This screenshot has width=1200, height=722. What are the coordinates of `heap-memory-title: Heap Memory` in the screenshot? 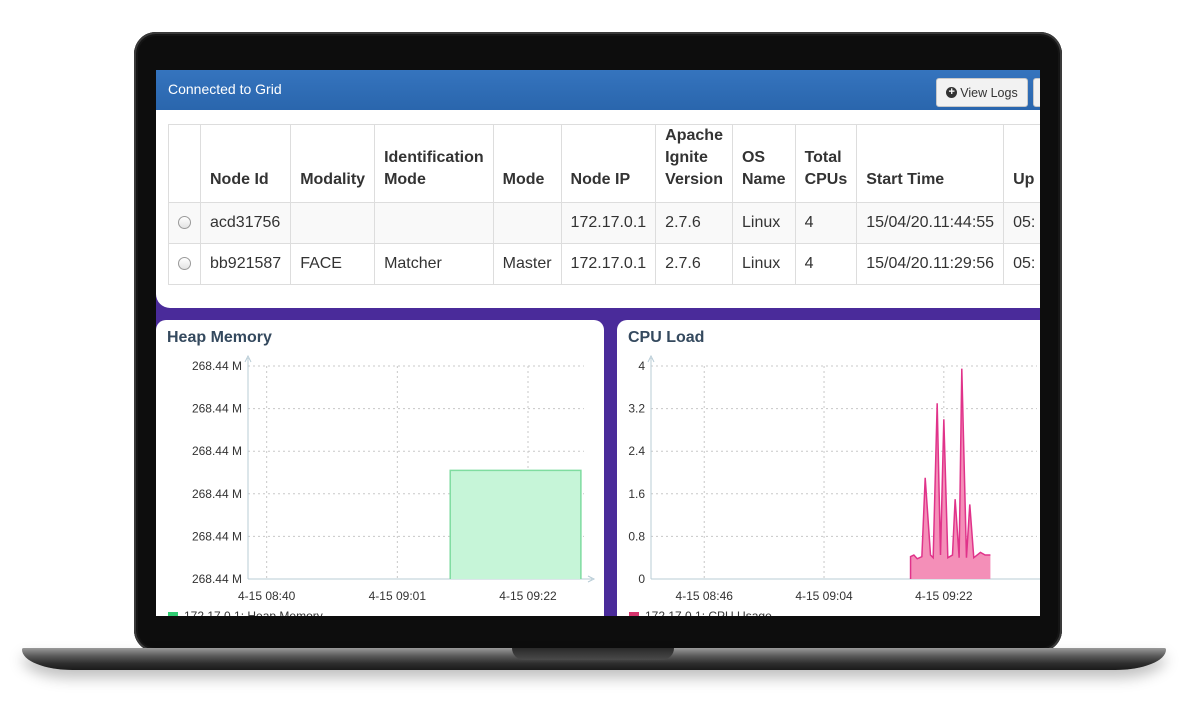 It's located at (219, 337).